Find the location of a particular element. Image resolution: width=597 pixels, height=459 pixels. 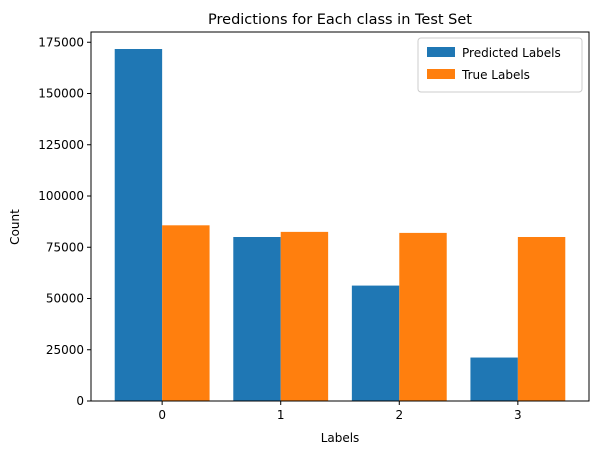

y-tick-label: 0 is located at coordinates (80, 401).